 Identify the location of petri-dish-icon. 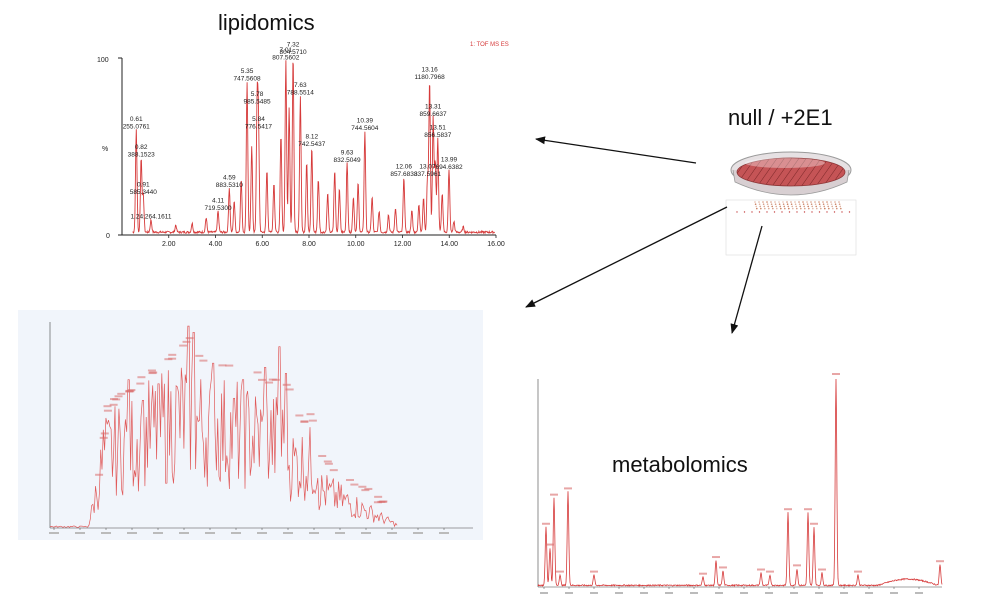
(791, 203).